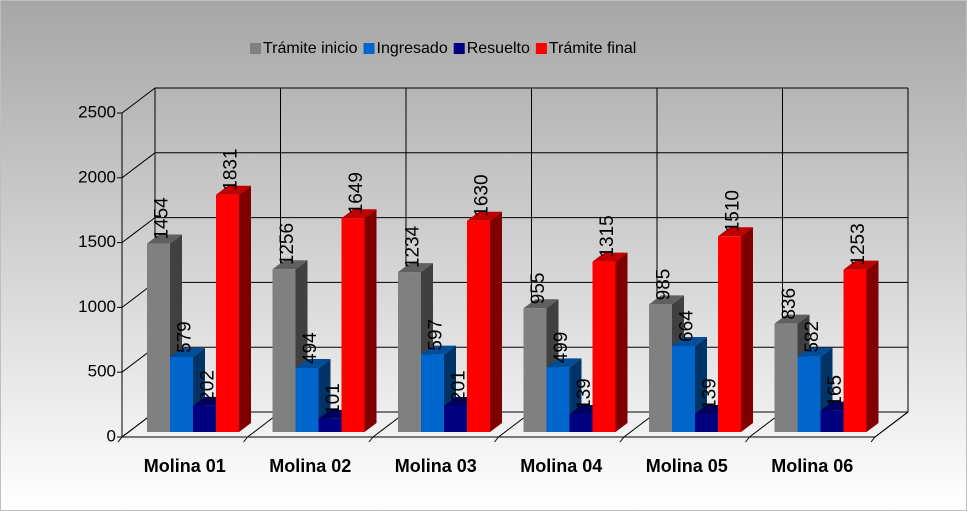  What do you see at coordinates (459, 386) in the screenshot?
I see `data-label: 201` at bounding box center [459, 386].